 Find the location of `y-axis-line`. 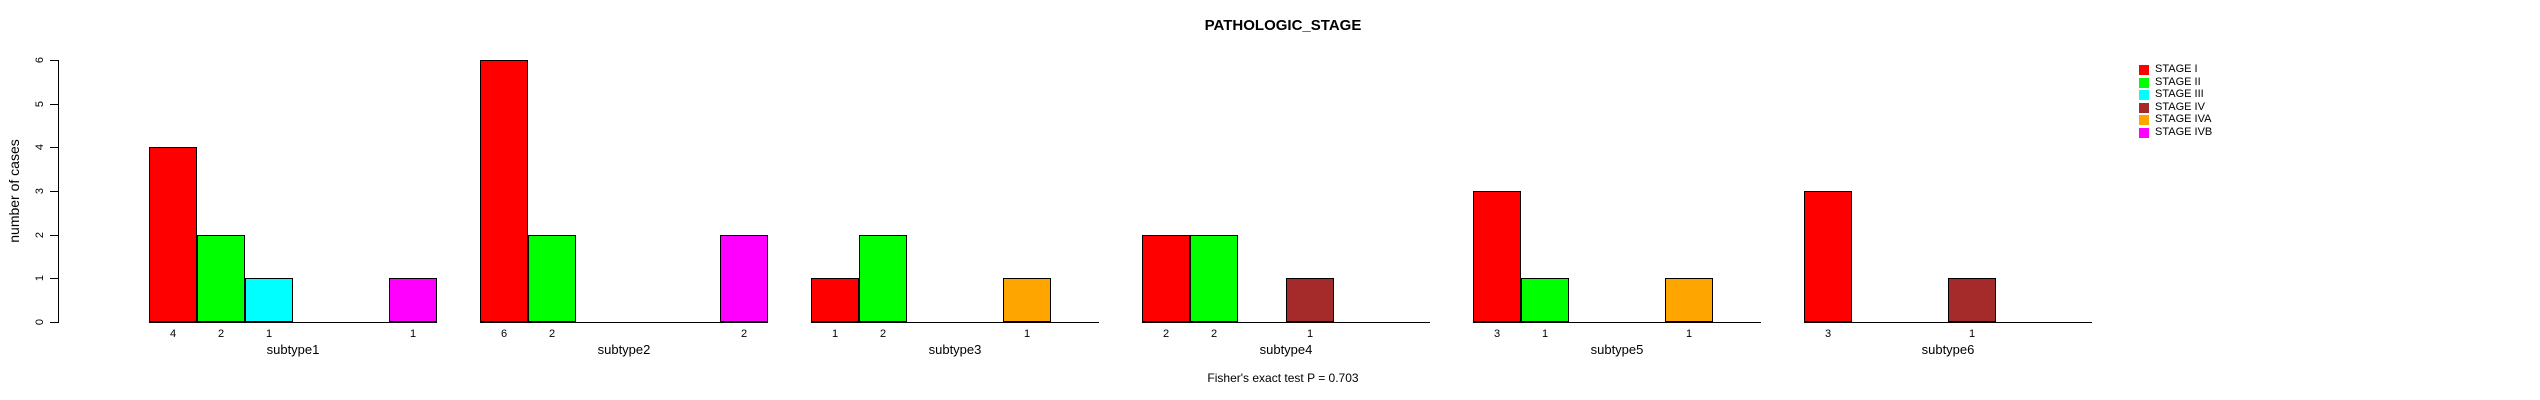

y-axis-line is located at coordinates (58, 191).